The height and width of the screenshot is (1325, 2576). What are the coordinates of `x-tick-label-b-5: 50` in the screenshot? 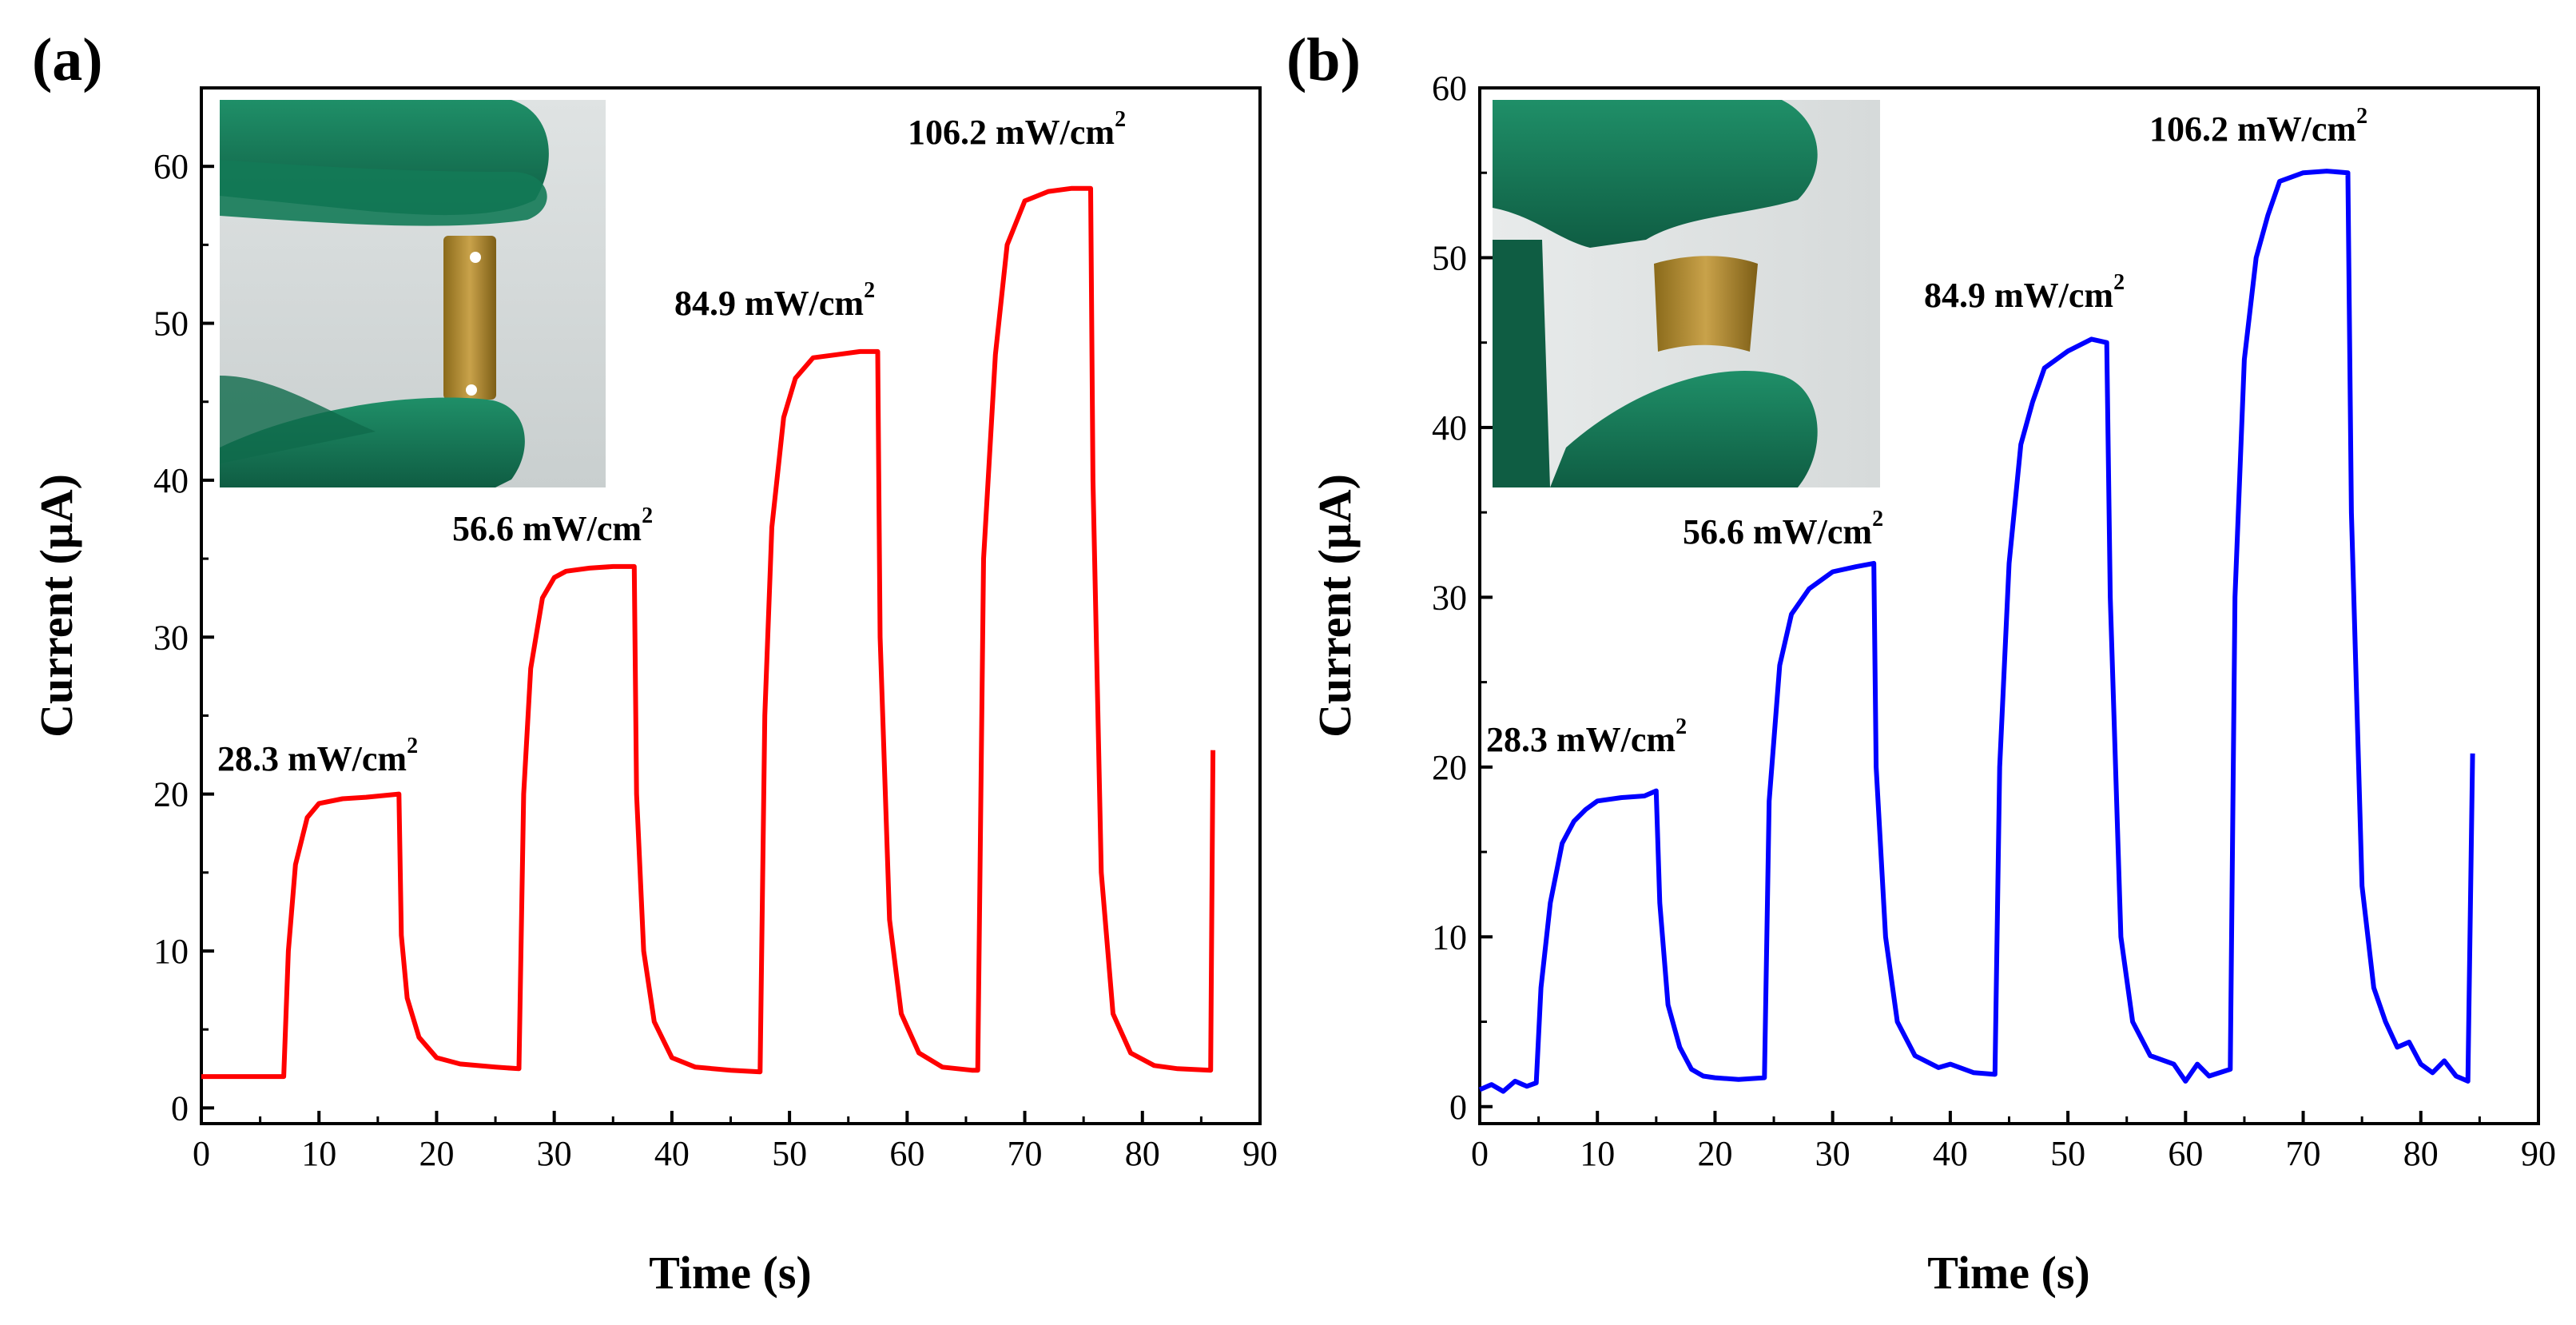 It's located at (2067, 1153).